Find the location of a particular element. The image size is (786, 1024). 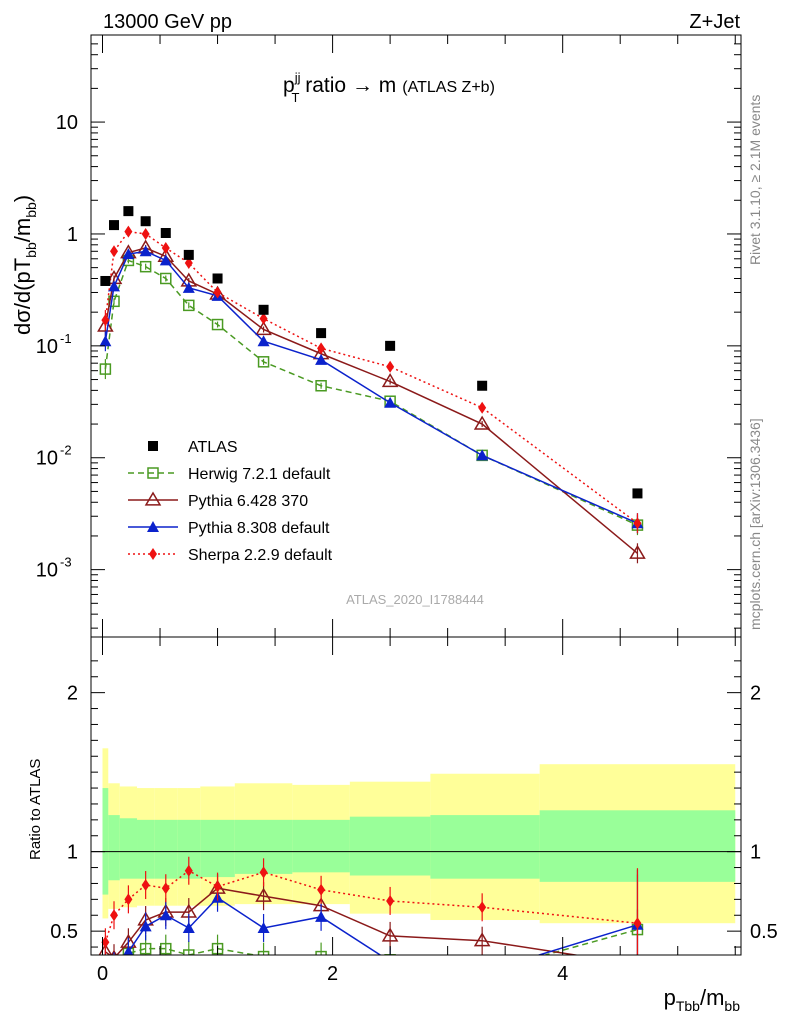

legend-label-herwig: Herwig 7.2.1 default is located at coordinates (259, 474).